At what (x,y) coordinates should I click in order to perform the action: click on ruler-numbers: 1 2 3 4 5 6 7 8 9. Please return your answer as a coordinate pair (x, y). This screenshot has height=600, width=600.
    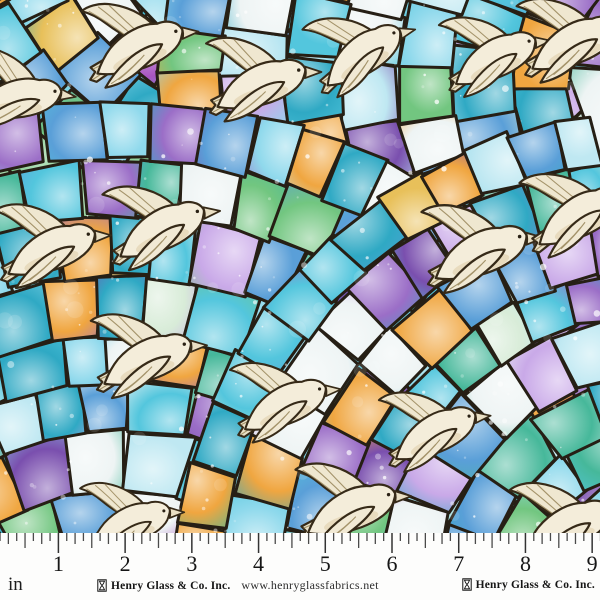
    Looking at the image, I should click on (300, 566).